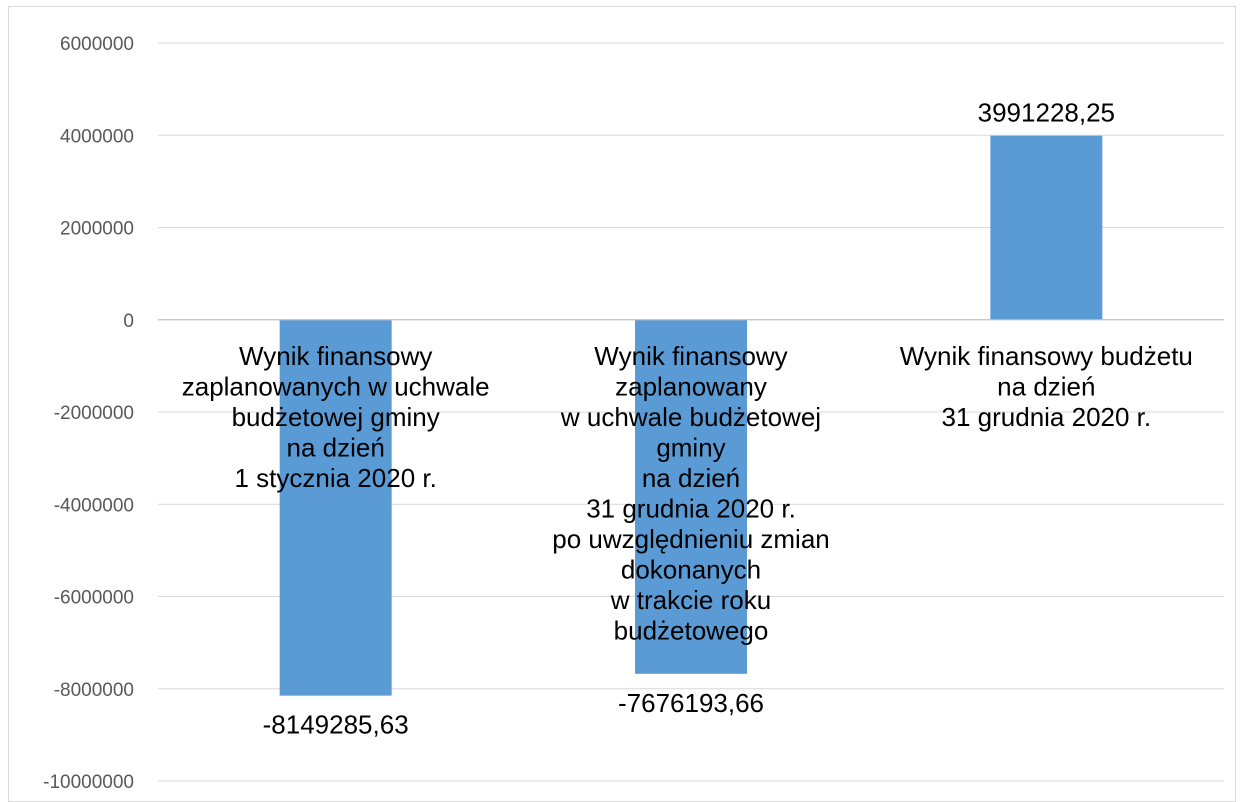 The width and height of the screenshot is (1242, 802). Describe the element at coordinates (336, 725) in the screenshot. I see `data-label: -8149285,63` at that location.